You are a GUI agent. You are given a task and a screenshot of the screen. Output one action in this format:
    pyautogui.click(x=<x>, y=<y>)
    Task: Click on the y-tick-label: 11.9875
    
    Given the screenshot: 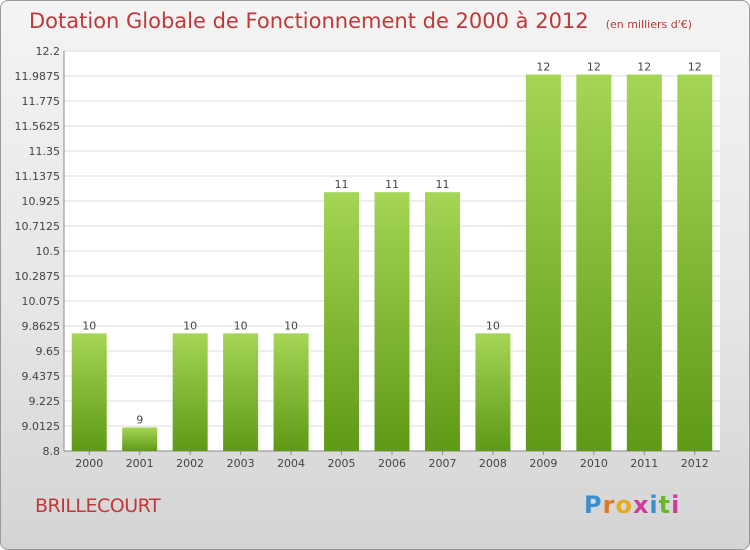 What is the action you would take?
    pyautogui.click(x=38, y=76)
    